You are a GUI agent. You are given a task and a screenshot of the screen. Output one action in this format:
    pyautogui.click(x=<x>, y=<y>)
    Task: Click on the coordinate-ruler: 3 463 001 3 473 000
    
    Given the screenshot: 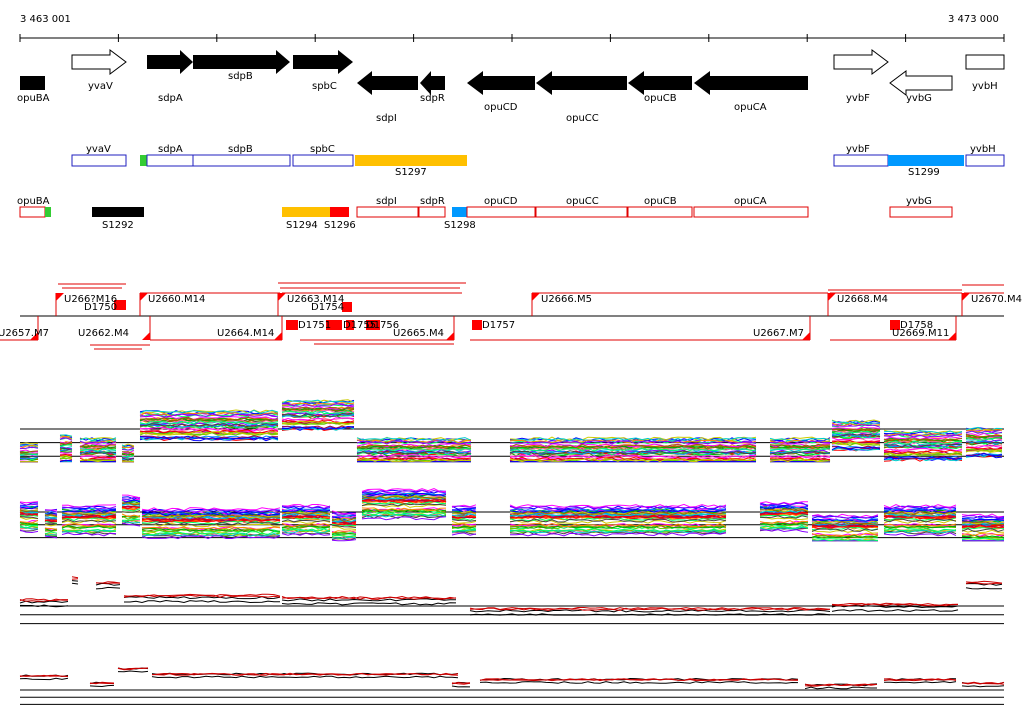 What is the action you would take?
    pyautogui.click(x=512, y=28)
    